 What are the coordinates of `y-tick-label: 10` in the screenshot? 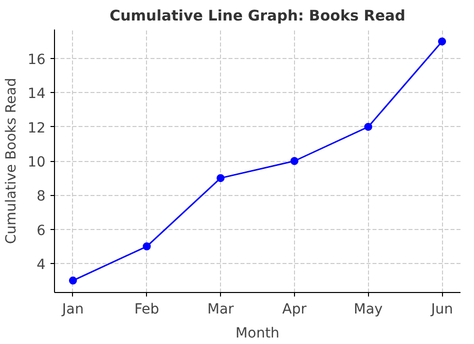 It's located at (37, 162).